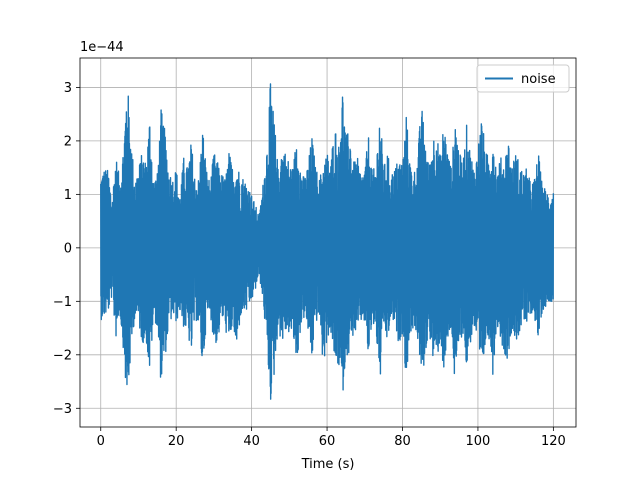 This screenshot has height=480, width=640. I want to click on x-tick-label: 60, so click(327, 441).